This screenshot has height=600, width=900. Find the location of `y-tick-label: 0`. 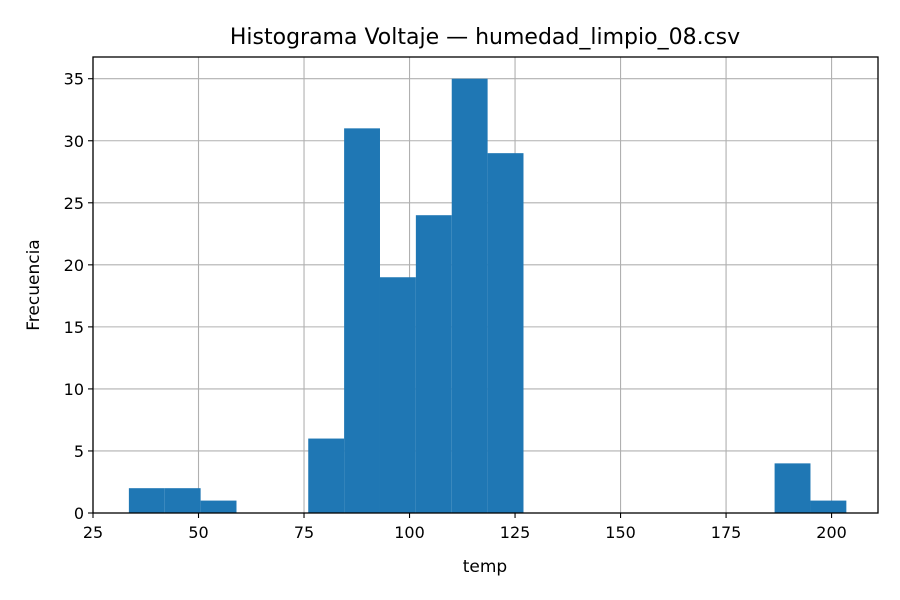

y-tick-label: 0 is located at coordinates (79, 513).